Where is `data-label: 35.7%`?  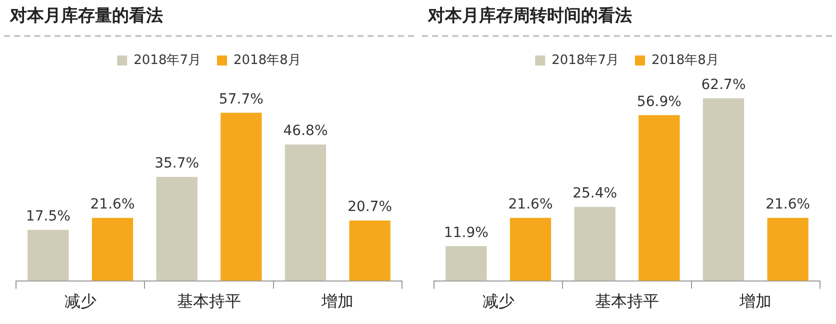
data-label: 35.7% is located at coordinates (177, 164).